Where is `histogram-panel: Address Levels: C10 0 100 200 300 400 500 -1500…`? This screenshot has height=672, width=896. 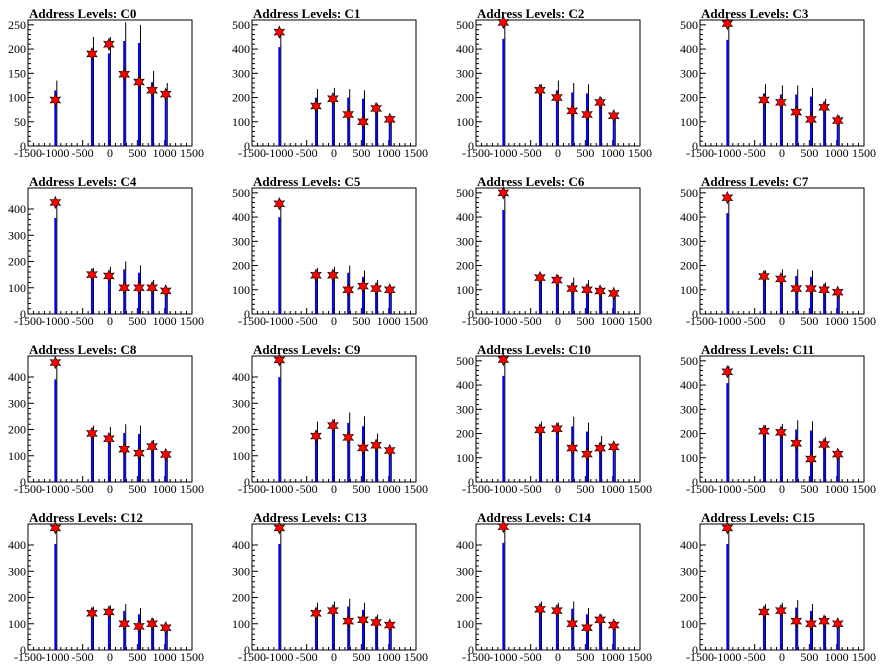
histogram-panel: Address Levels: C10 0 100 200 300 400 500 -1500… is located at coordinates (560, 420).